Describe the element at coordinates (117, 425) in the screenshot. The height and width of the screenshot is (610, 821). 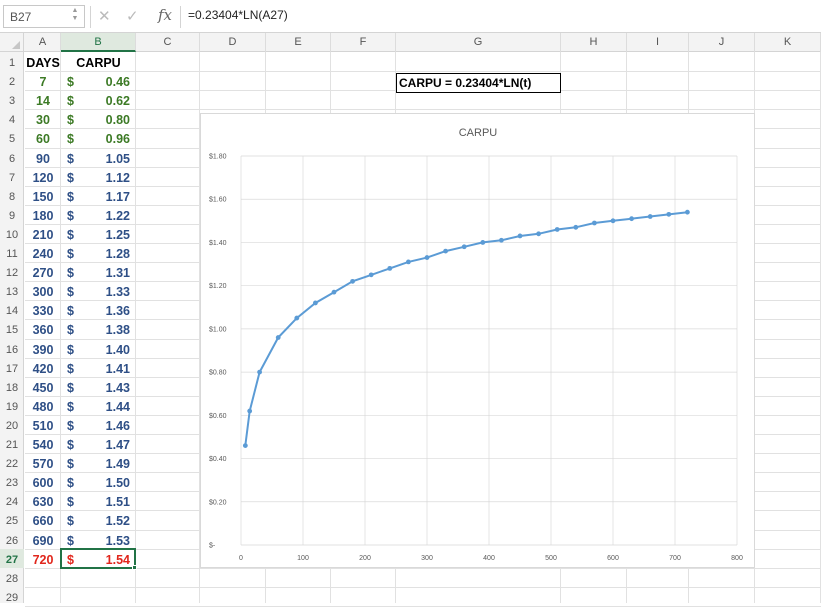
I see `cell-carpu: 1.46` at that location.